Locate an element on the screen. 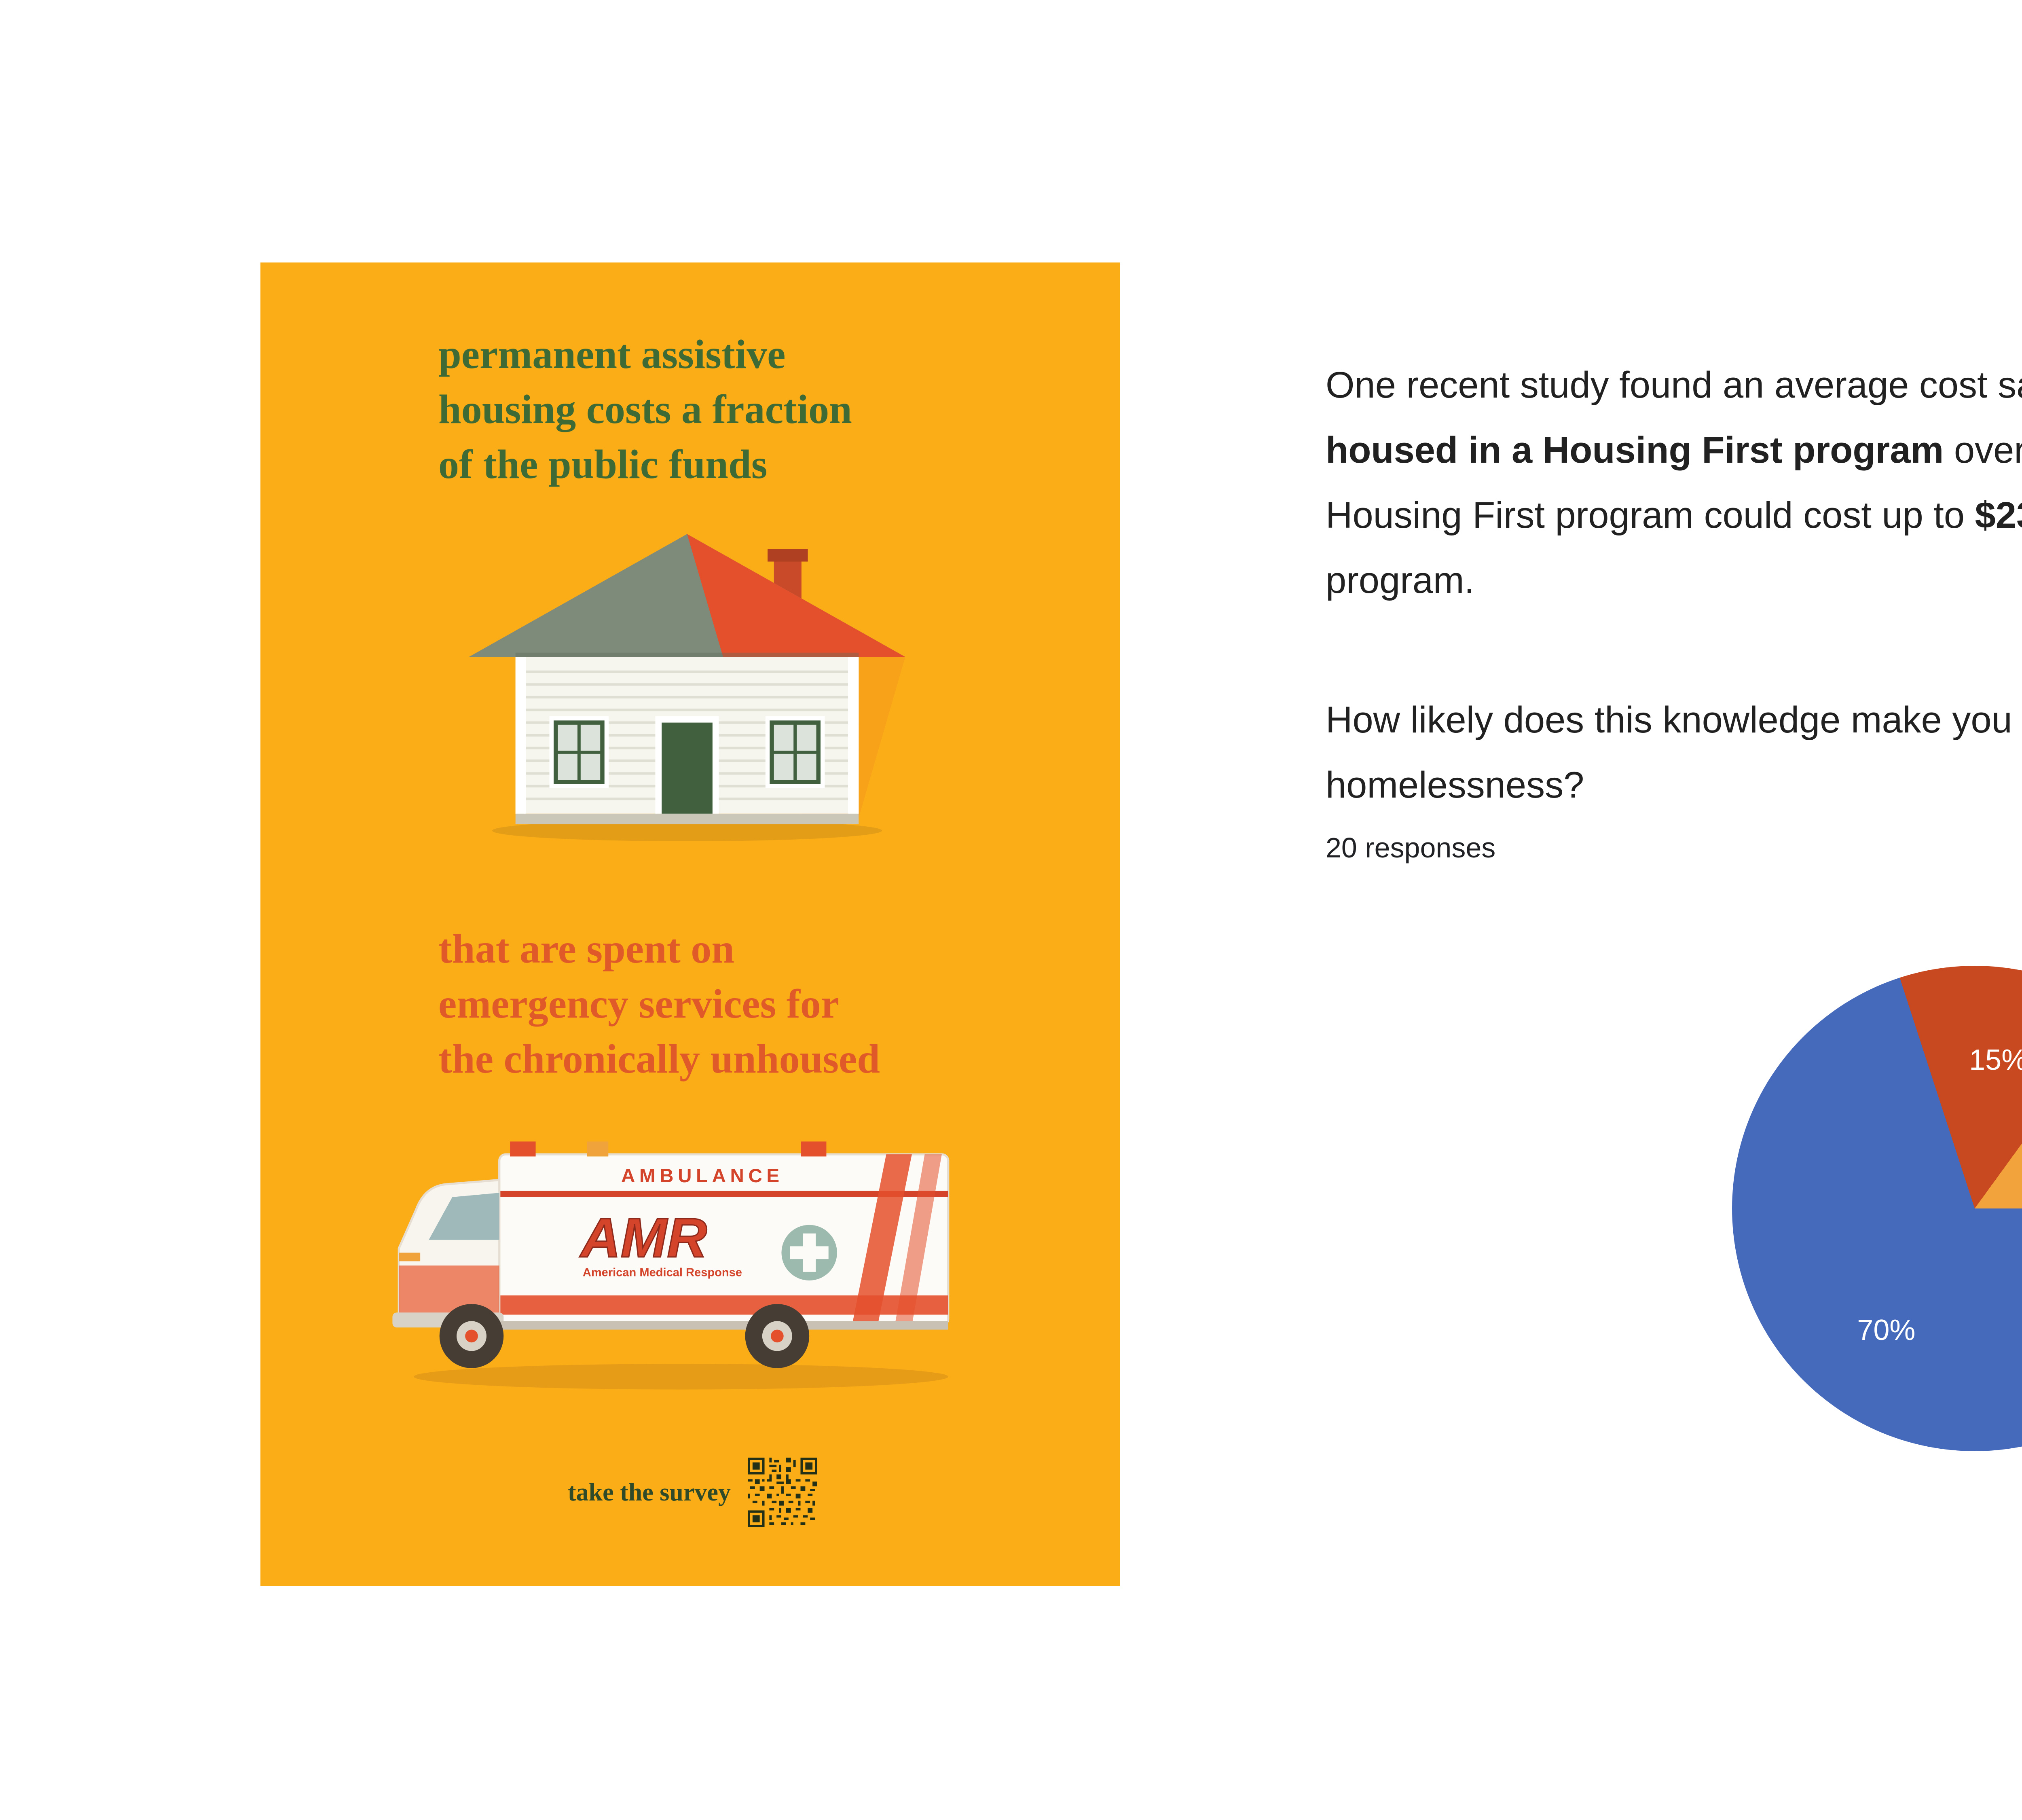 The width and height of the screenshot is (2022, 1820). pie-slice-label: 70% is located at coordinates (1886, 1330).